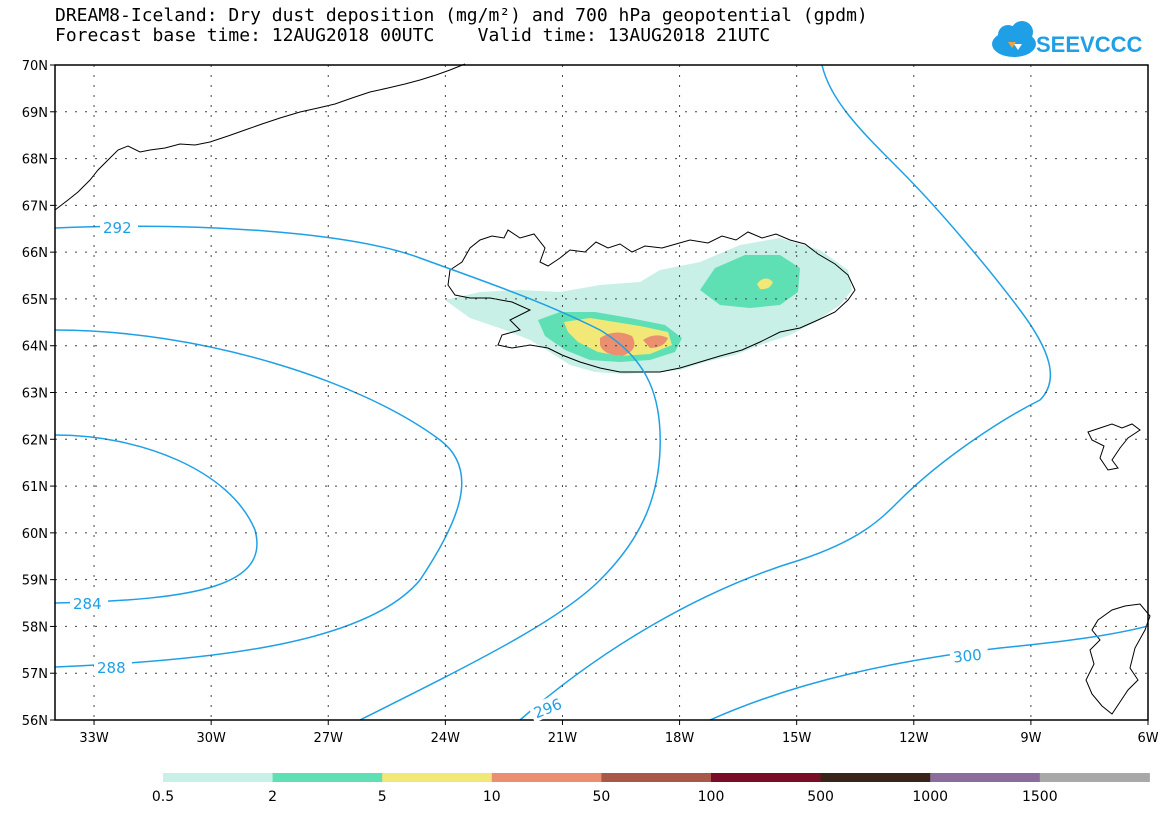 The image size is (1175, 815). I want to click on contour-label-300: 300, so click(967, 656).